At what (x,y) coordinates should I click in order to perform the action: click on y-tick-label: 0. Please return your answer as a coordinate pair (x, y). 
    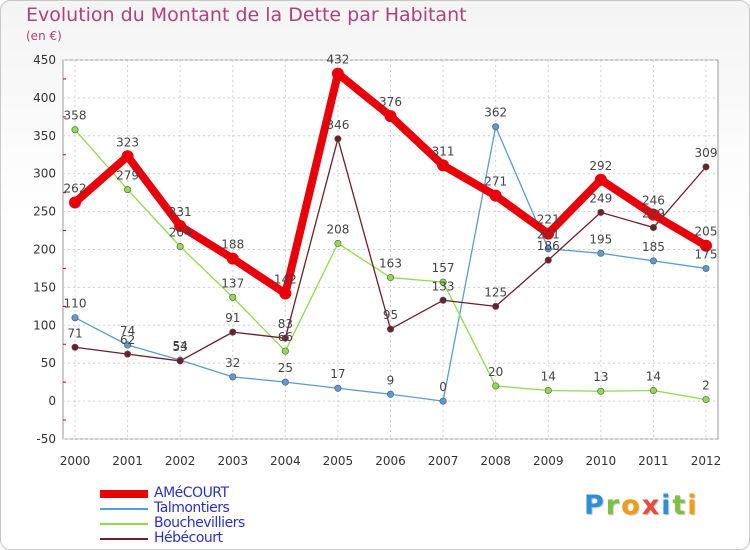
    Looking at the image, I should click on (52, 401).